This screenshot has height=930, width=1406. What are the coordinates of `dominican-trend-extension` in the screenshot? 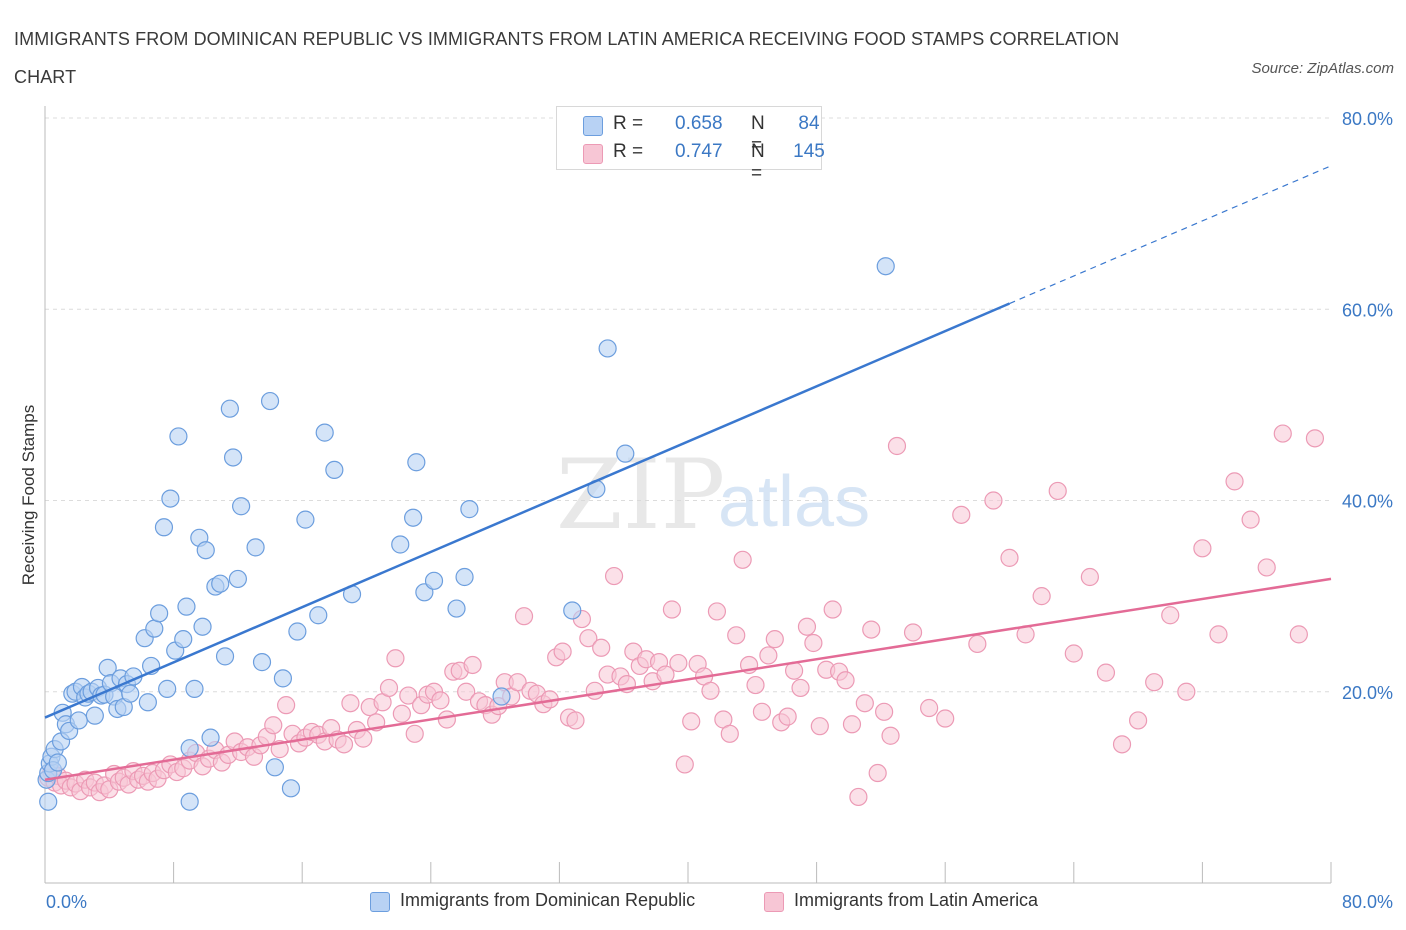 It's located at (1170, 235).